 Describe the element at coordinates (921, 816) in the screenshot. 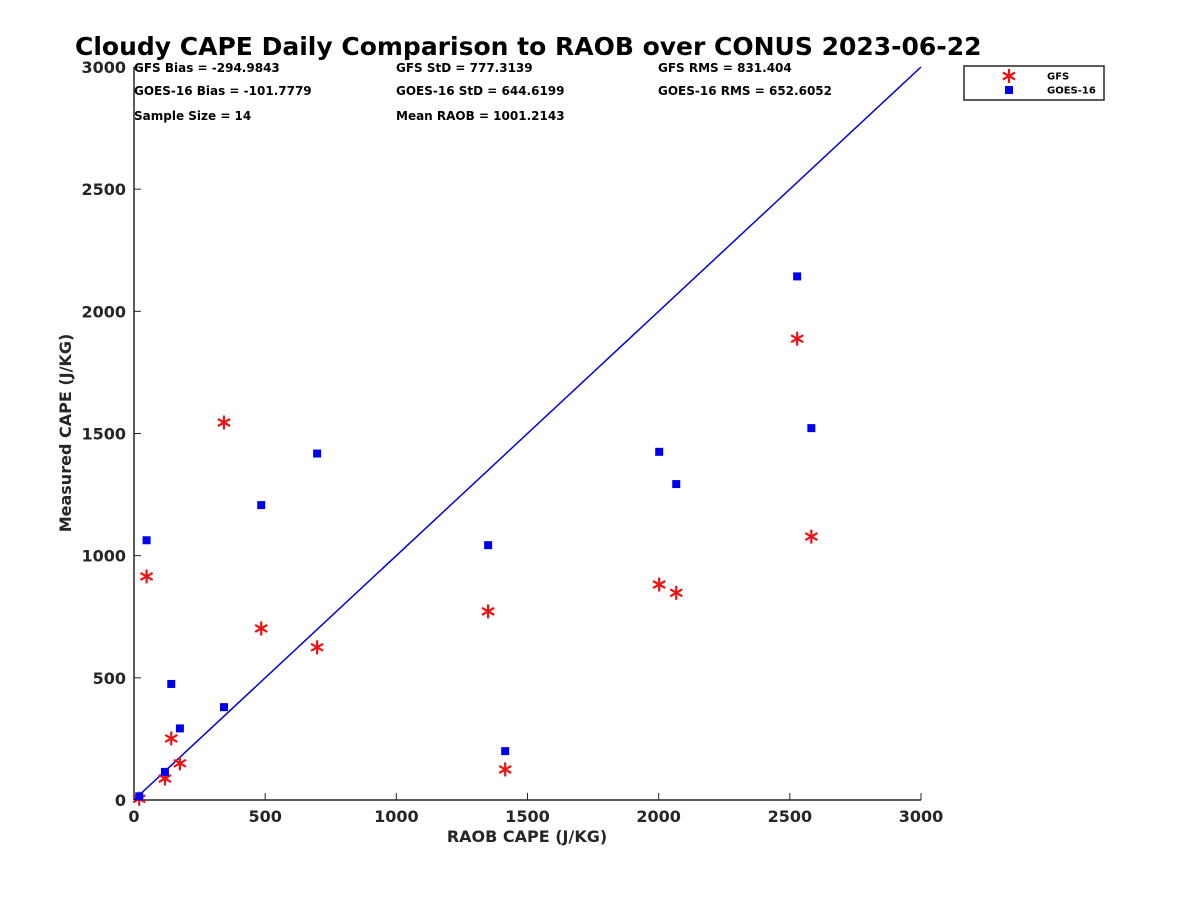

I see `x-tick-label: 3000` at that location.